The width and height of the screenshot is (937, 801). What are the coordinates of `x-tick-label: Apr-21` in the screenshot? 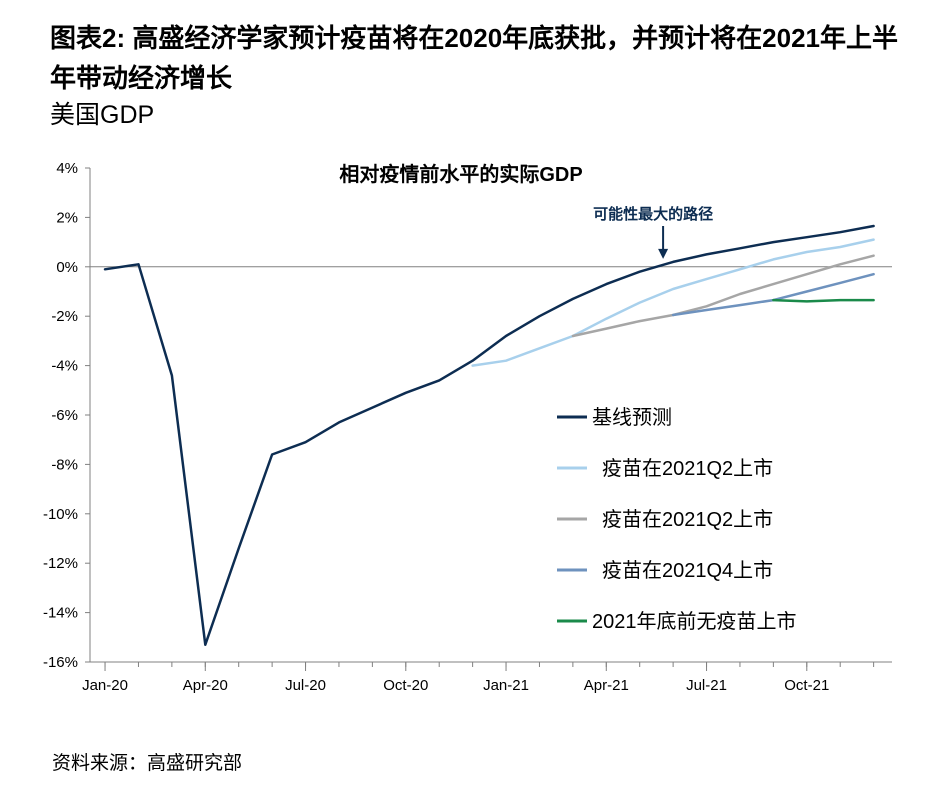 It's located at (606, 685).